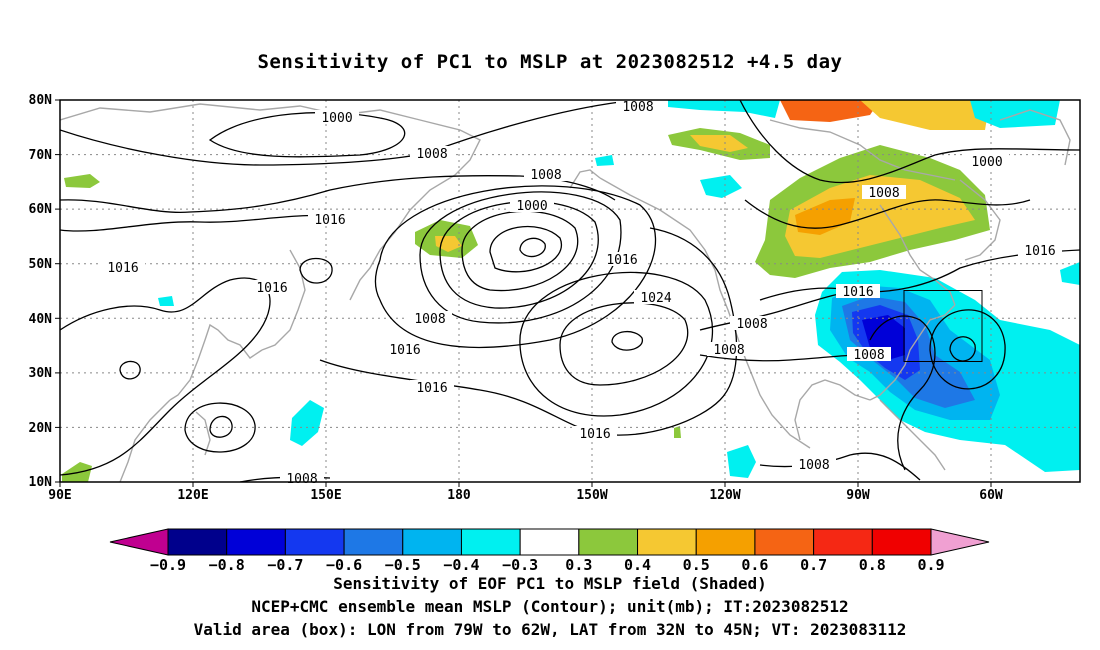  I want to click on contour-label-14: 1008, so click(752, 324).